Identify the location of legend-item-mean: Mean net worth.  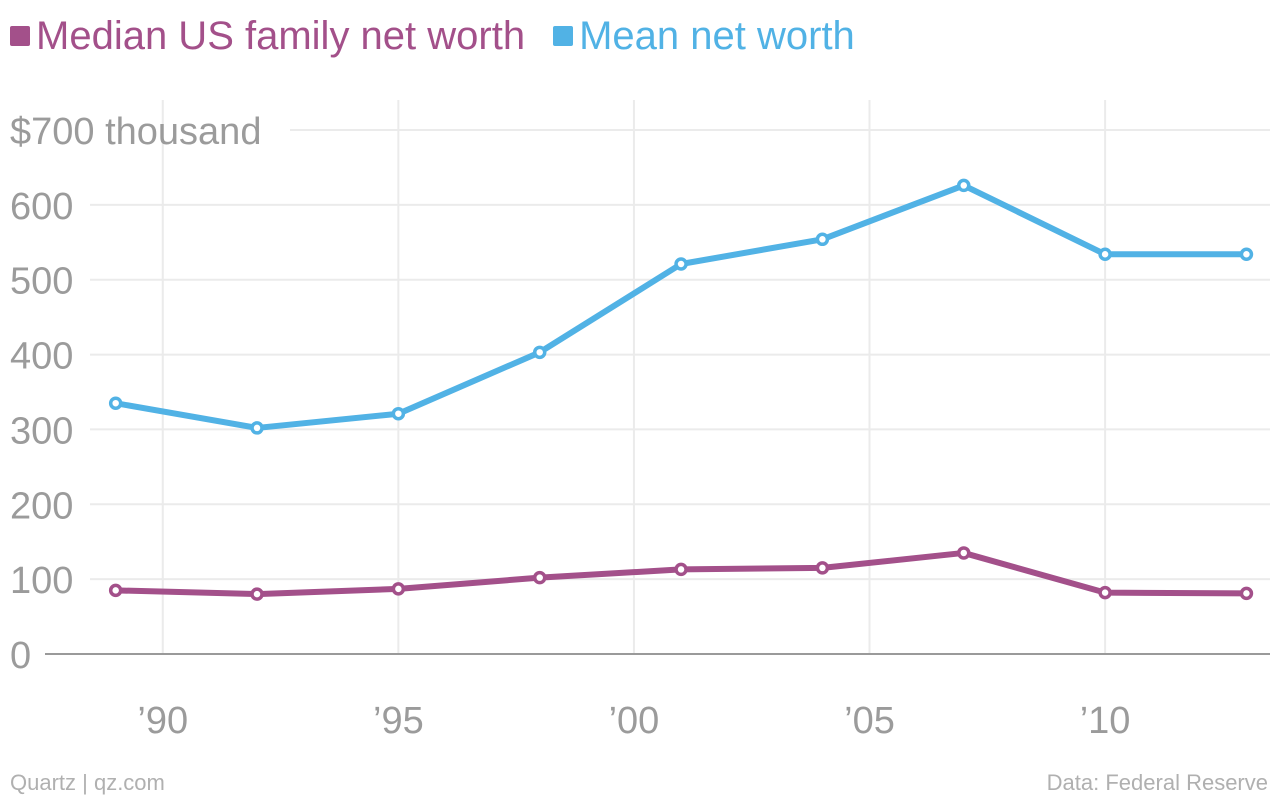
(704, 36).